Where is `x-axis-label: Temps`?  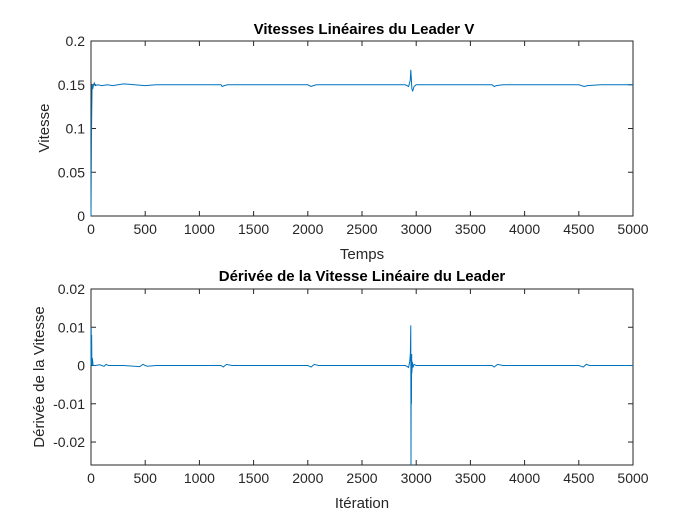 x-axis-label: Temps is located at coordinates (362, 254).